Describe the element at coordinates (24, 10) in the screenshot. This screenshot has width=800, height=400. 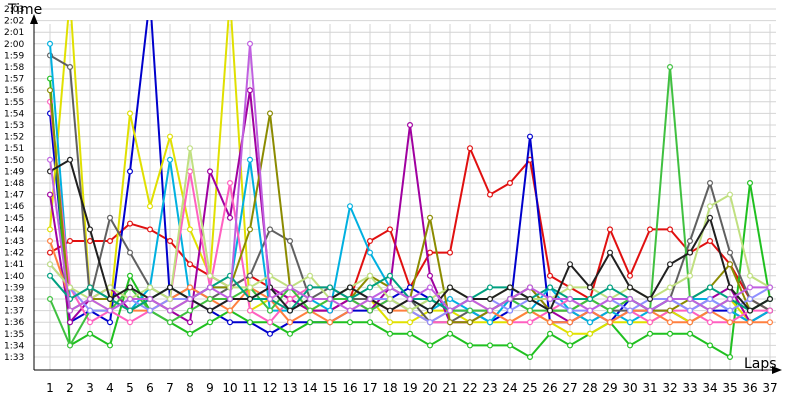
I see `y-axis-title: Time` at that location.